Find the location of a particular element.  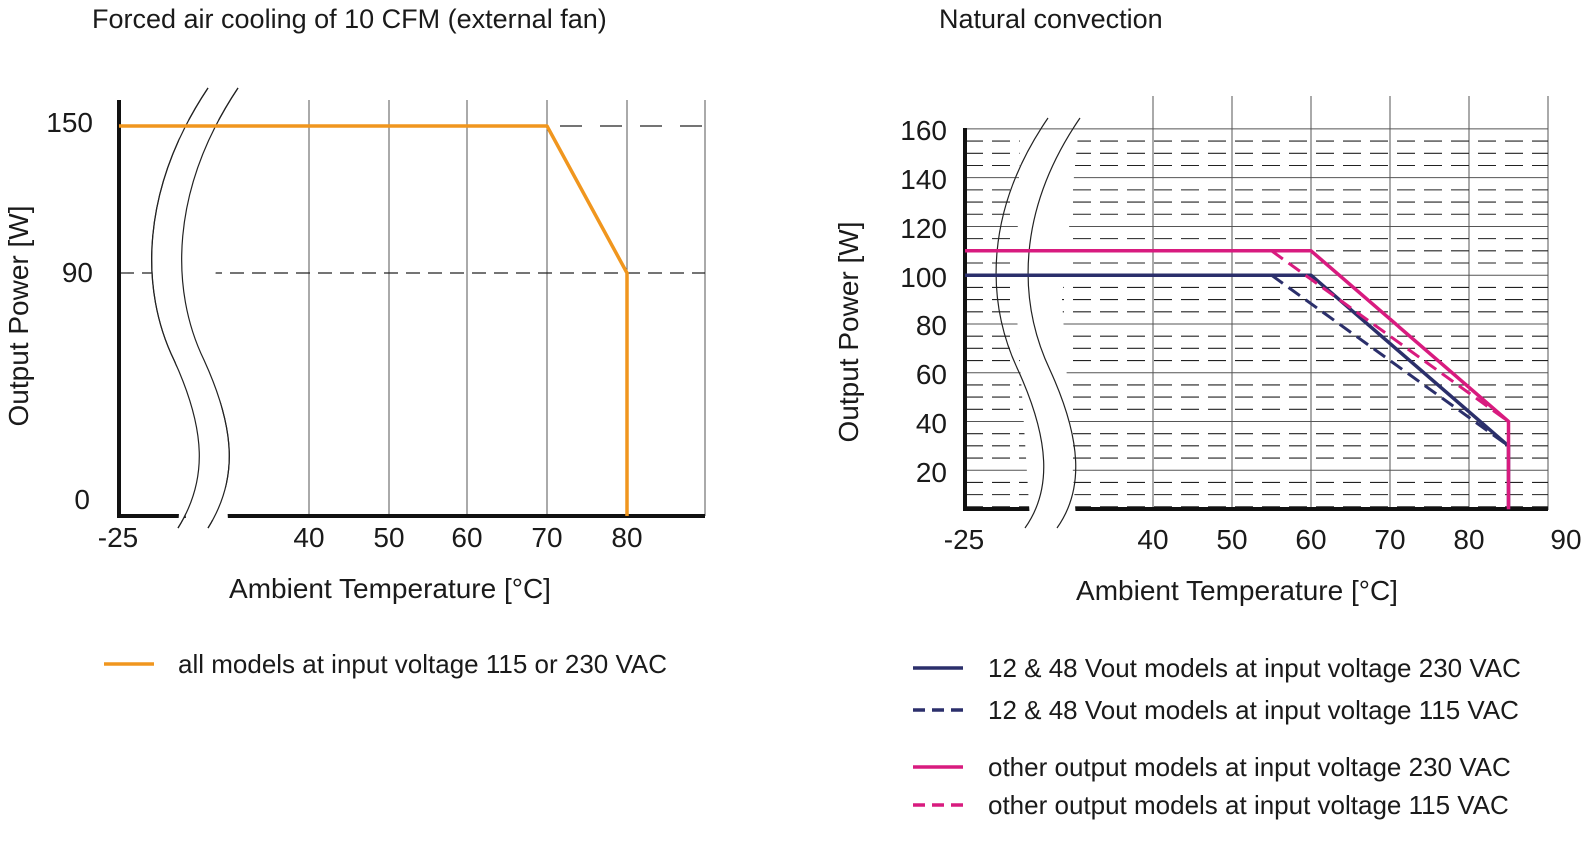

natural-x-tick-90: 90 is located at coordinates (1565, 539).